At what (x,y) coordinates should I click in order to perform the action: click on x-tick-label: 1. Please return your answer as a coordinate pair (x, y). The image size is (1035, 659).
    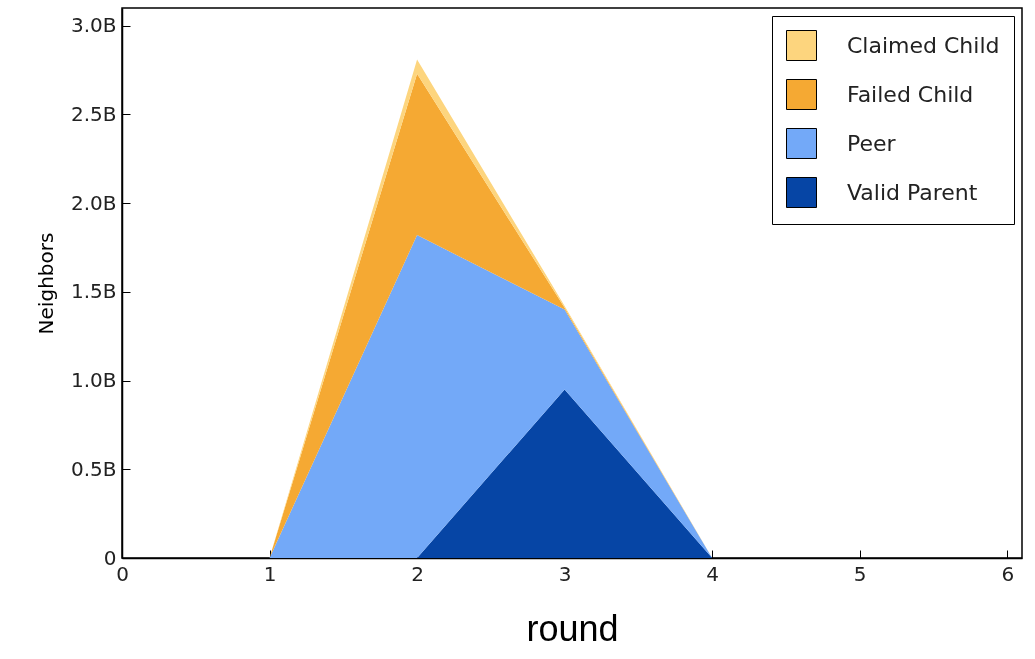
    Looking at the image, I should click on (270, 573).